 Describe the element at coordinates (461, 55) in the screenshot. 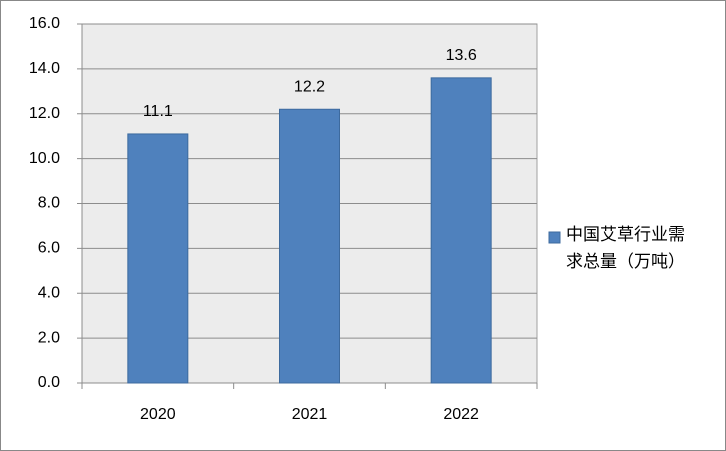

I see `data-label: 13.6` at that location.